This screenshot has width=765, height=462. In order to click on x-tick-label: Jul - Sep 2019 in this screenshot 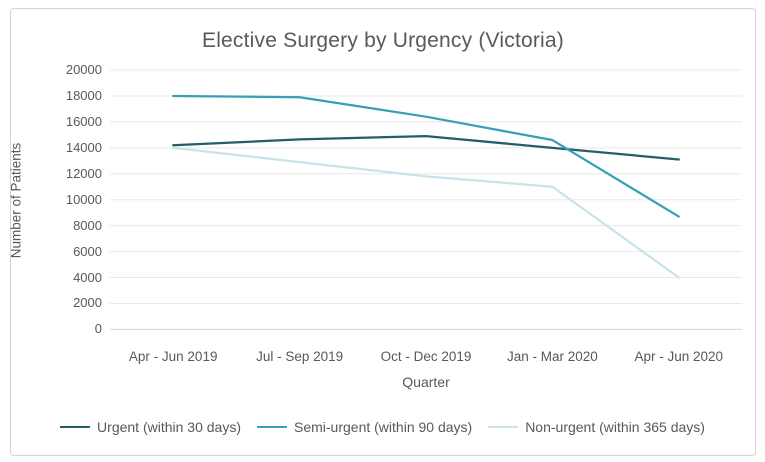, I will do `click(300, 356)`.